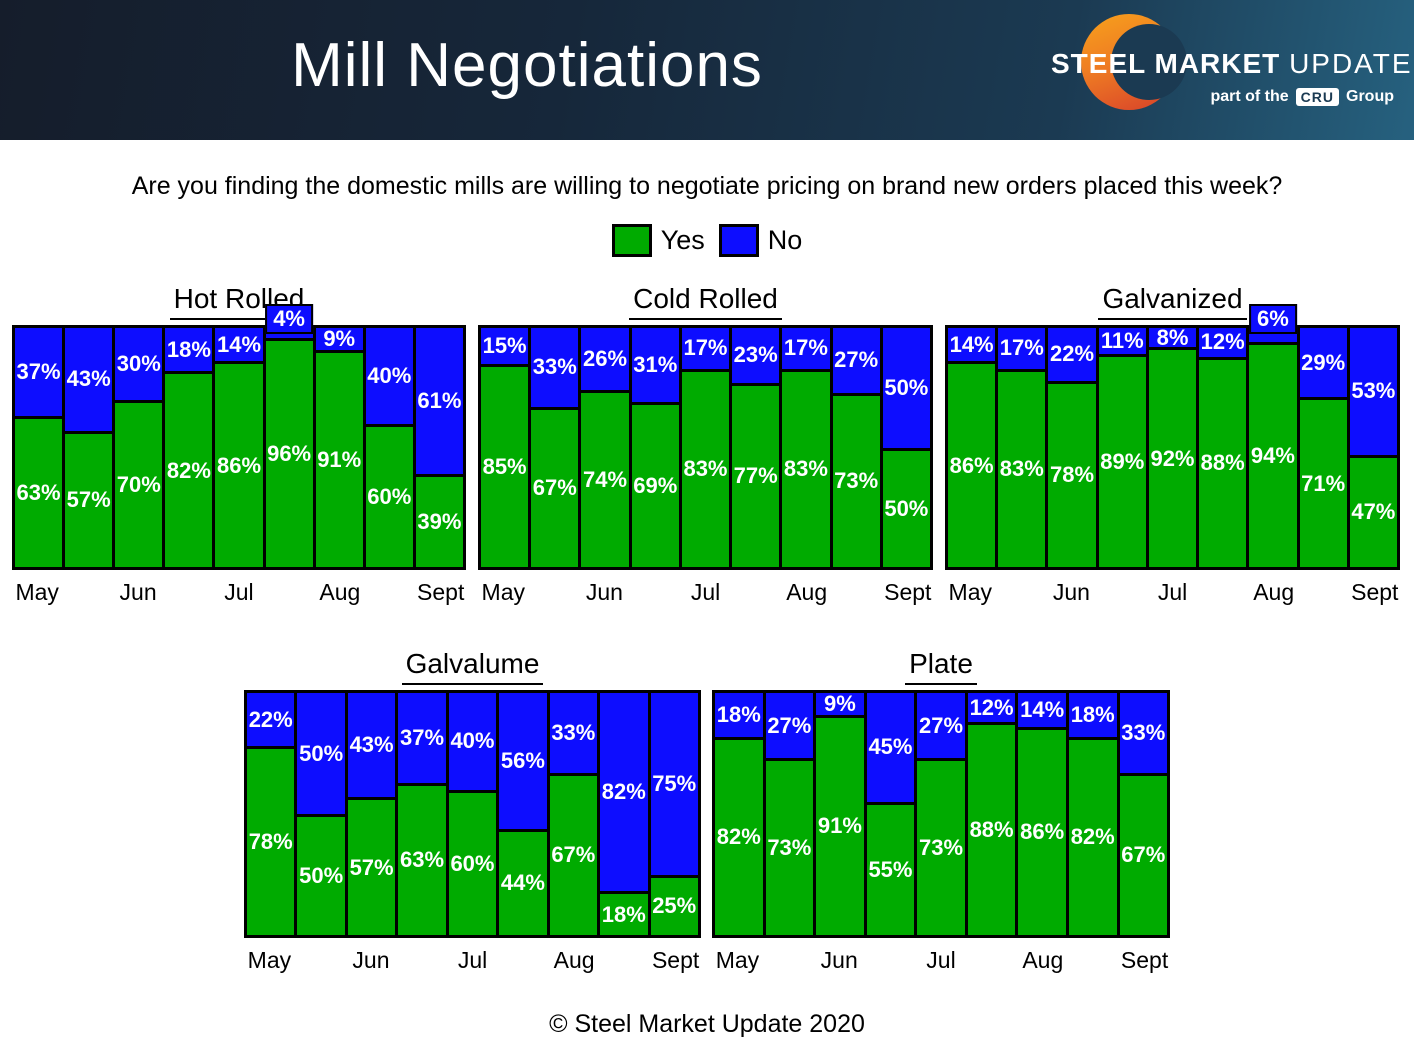 The height and width of the screenshot is (1046, 1414). Describe the element at coordinates (439, 401) in the screenshot. I see `bar-segment-no: 61%` at that location.